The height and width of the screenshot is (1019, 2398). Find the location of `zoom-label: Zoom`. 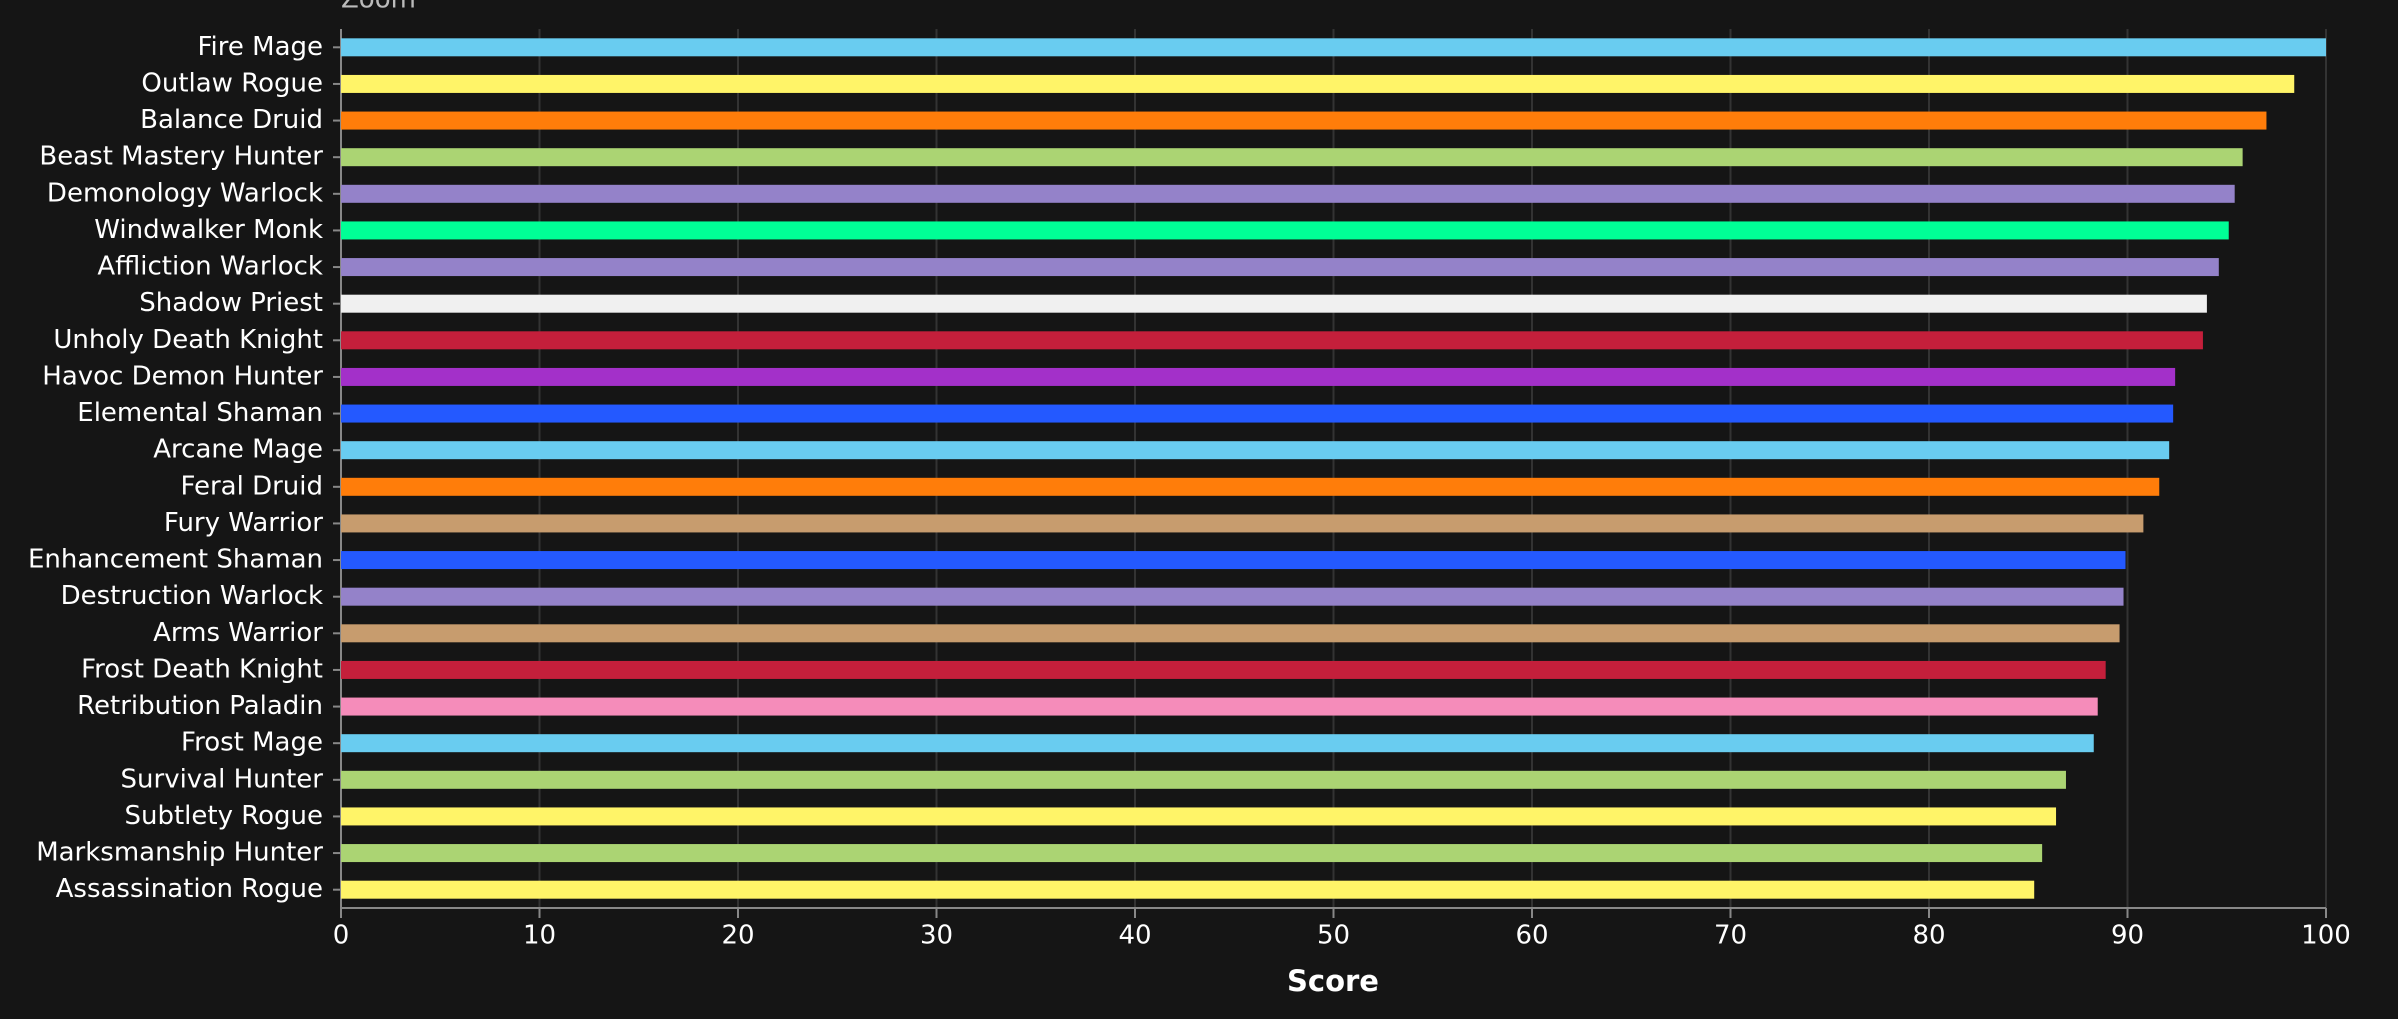

zoom-label: Zoom is located at coordinates (378, 7).